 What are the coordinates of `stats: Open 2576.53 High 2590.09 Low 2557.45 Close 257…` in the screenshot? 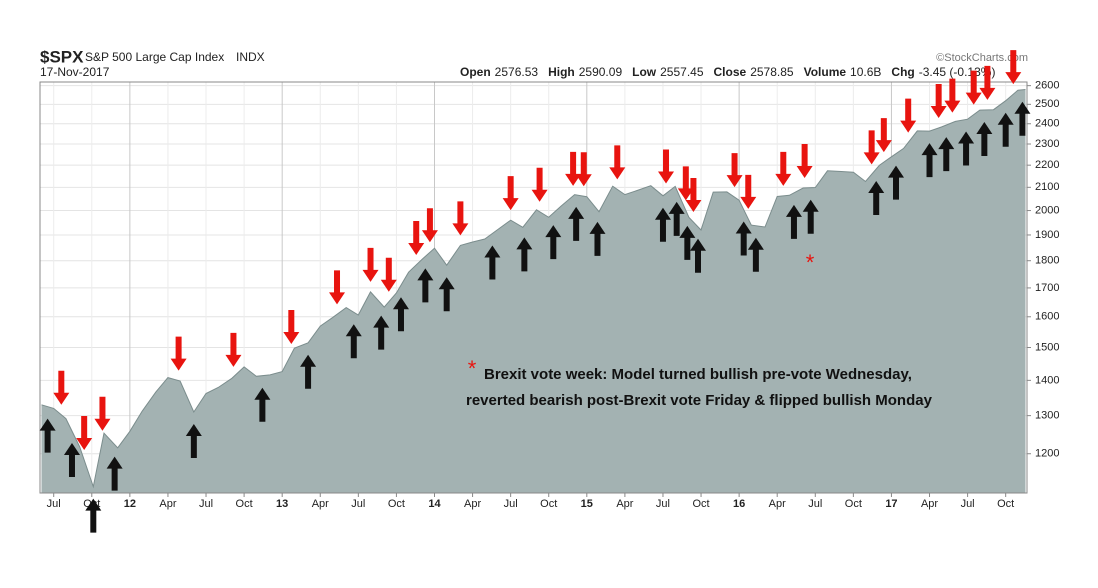 It's located at (727, 72).